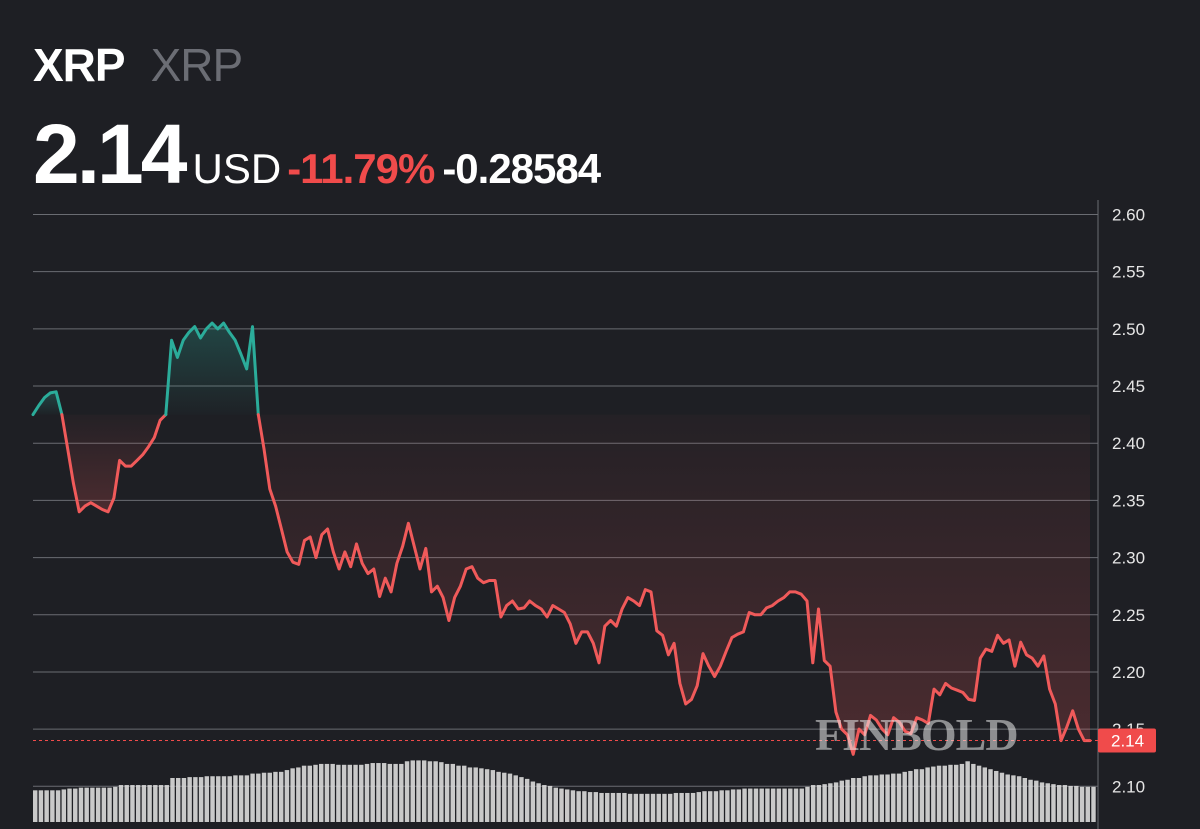 This screenshot has height=829, width=1200. I want to click on up-area, so click(47, 403).